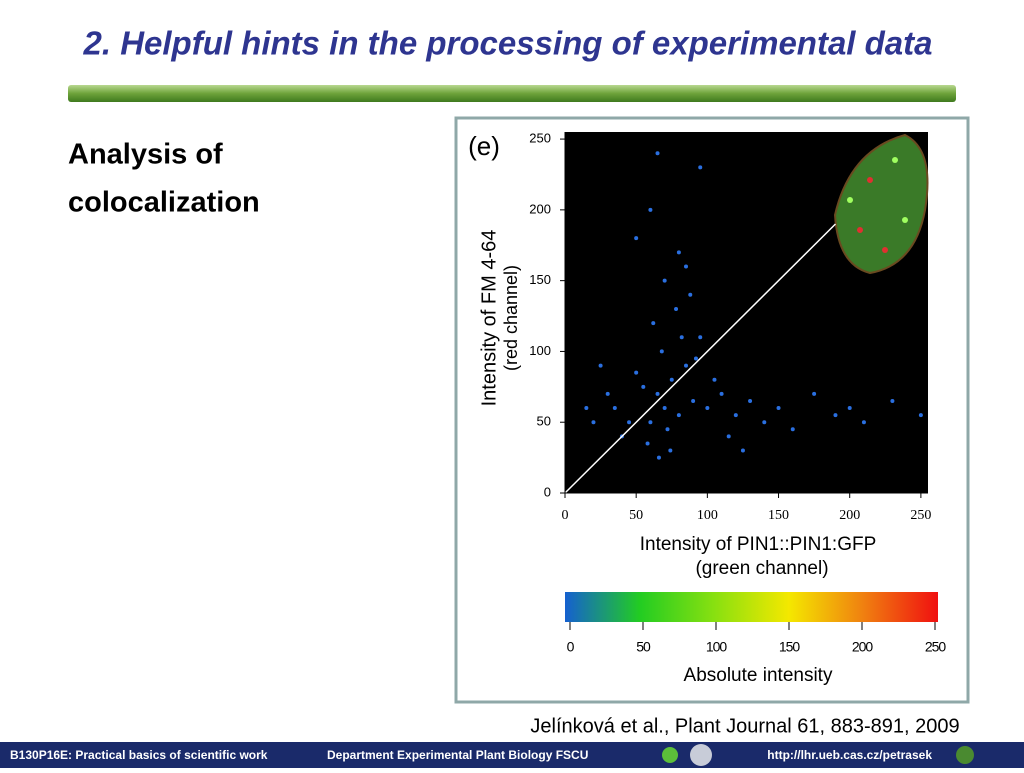 The height and width of the screenshot is (773, 1024). What do you see at coordinates (751, 607) in the screenshot?
I see `colorbar` at bounding box center [751, 607].